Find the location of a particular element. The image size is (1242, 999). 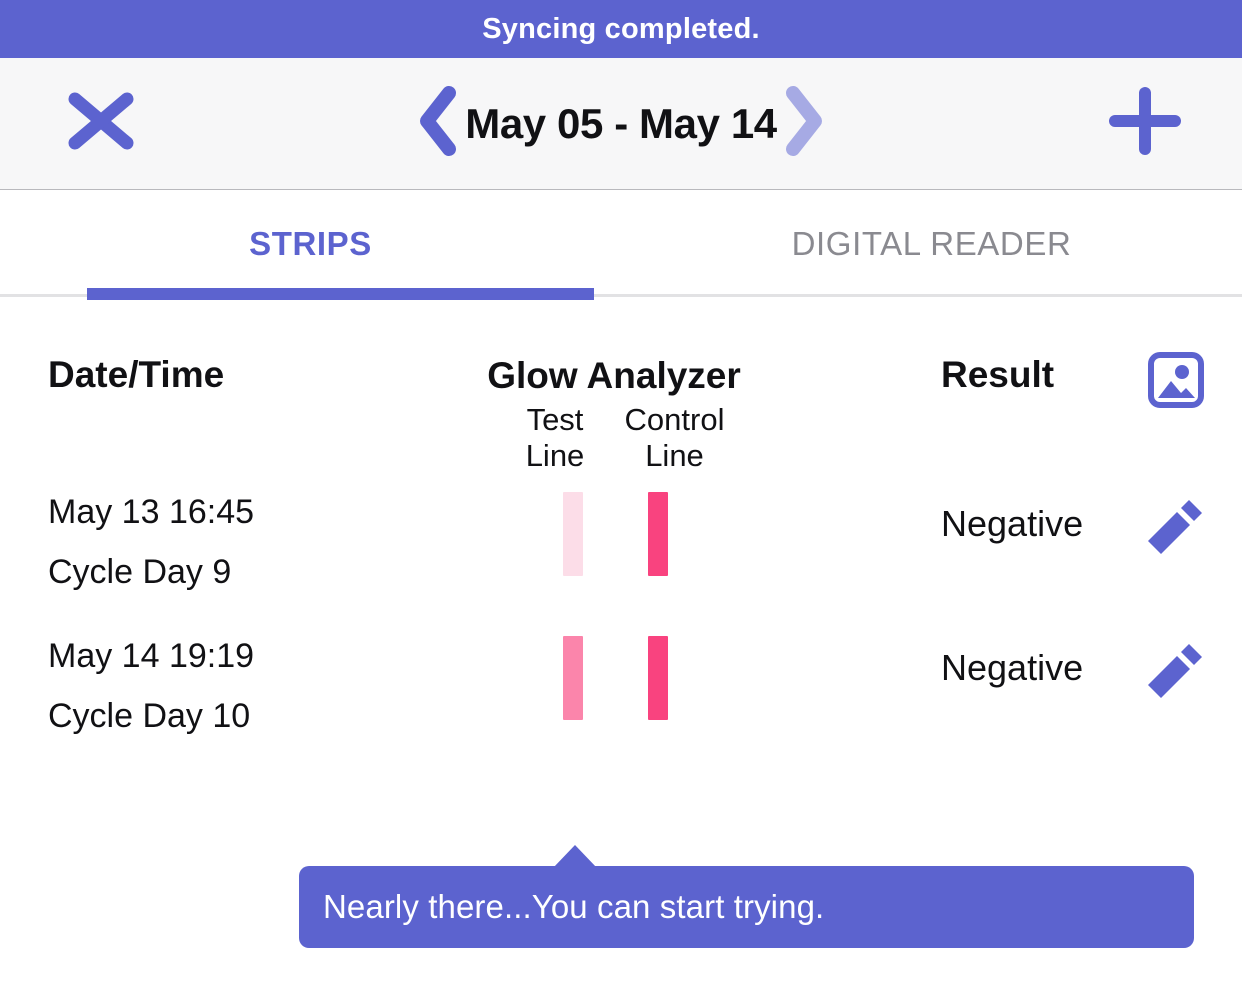

date-navigation-bar: May 05 - May 14 is located at coordinates (621, 124).